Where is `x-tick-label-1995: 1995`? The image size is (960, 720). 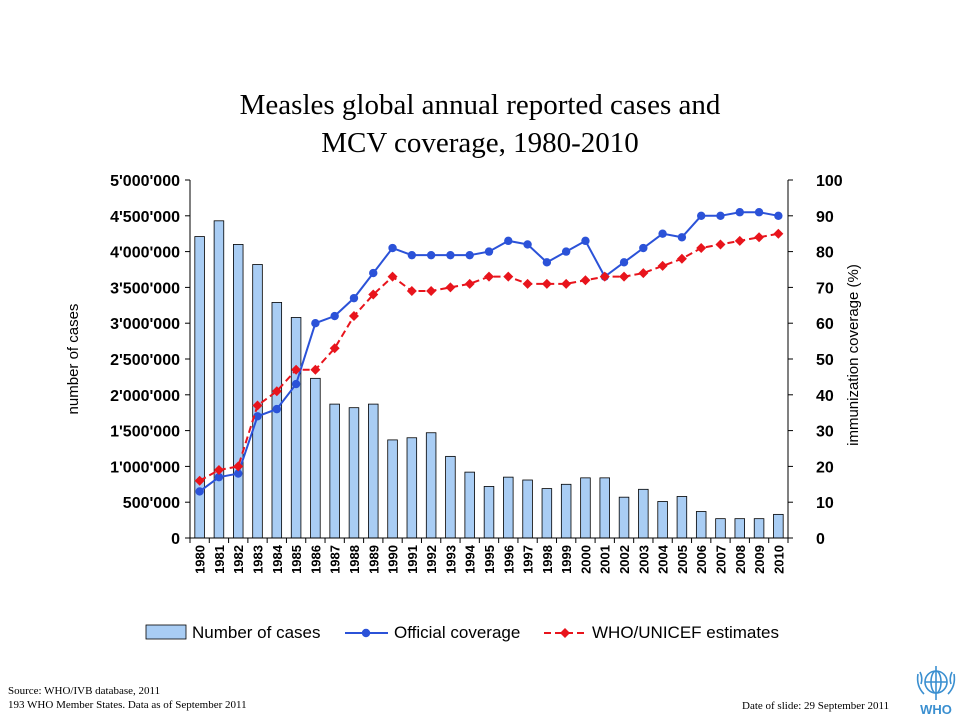 x-tick-label-1995: 1995 is located at coordinates (489, 559).